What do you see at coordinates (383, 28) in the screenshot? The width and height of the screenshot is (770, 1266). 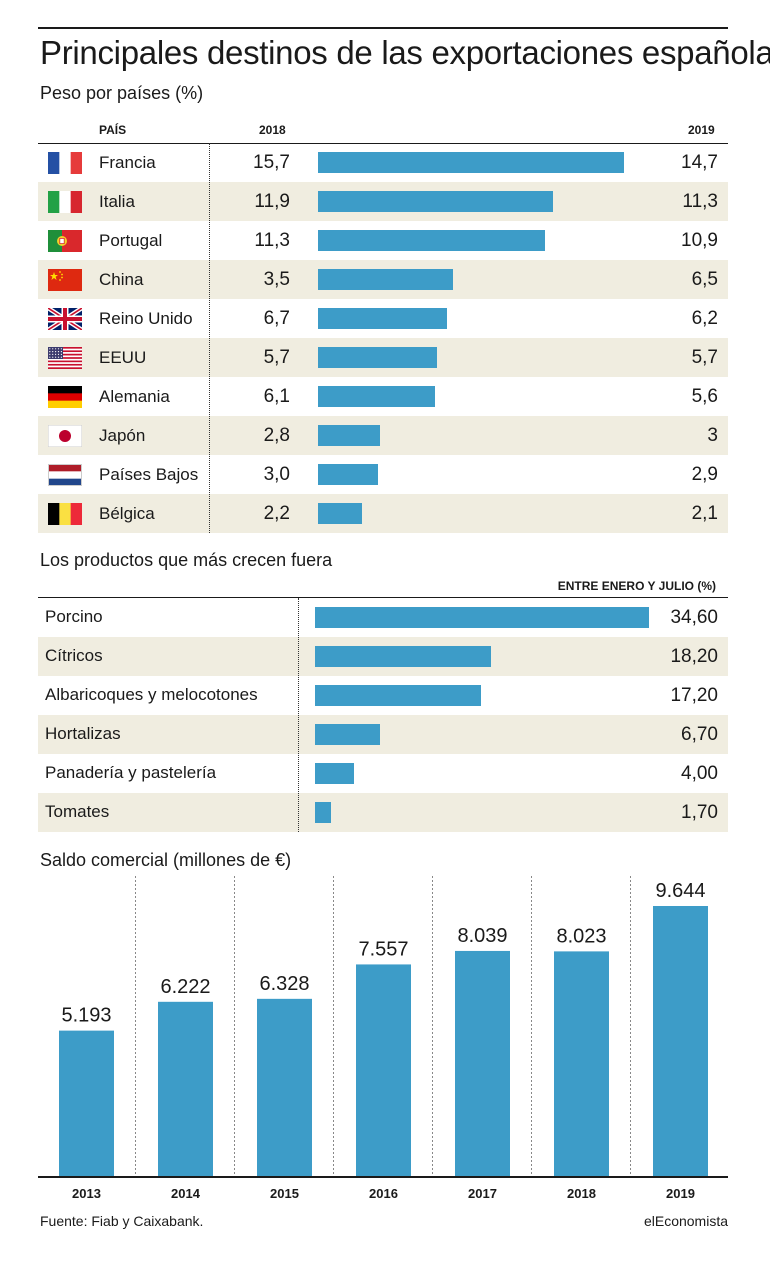 I see `top-rule` at bounding box center [383, 28].